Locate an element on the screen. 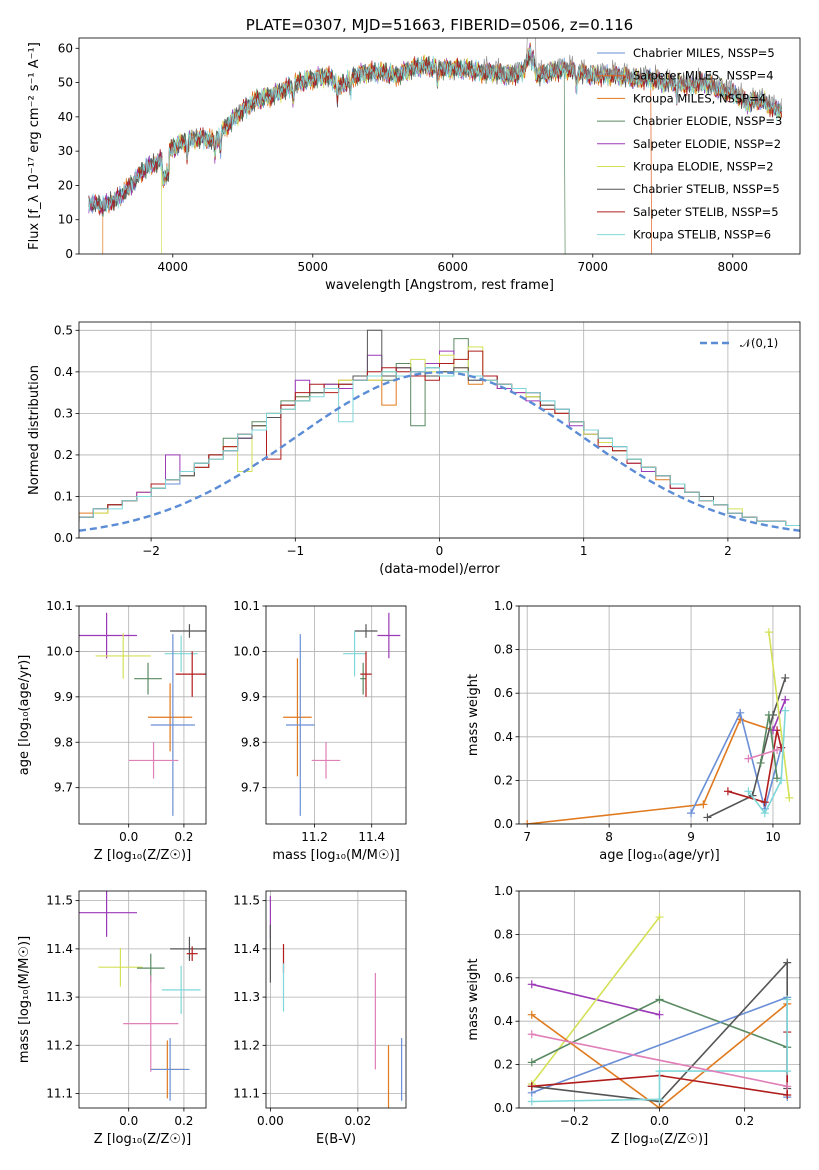  x-tick-label: 1 is located at coordinates (584, 551).